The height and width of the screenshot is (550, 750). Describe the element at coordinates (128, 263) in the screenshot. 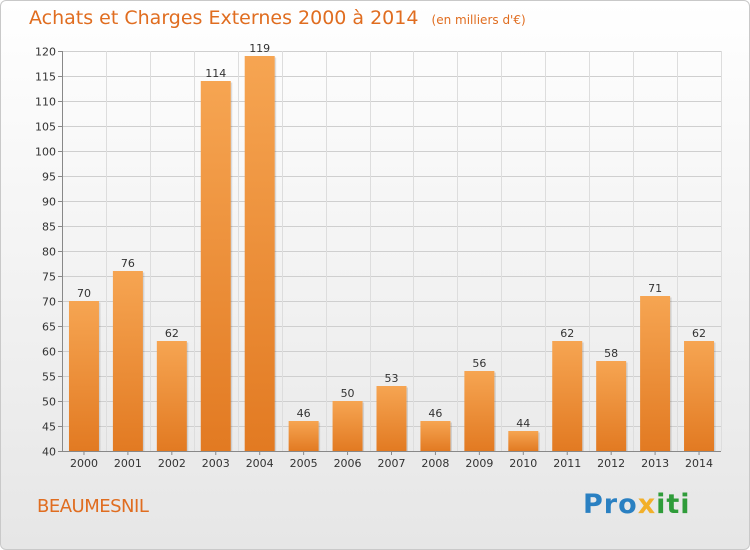

I see `data-label: 76` at that location.